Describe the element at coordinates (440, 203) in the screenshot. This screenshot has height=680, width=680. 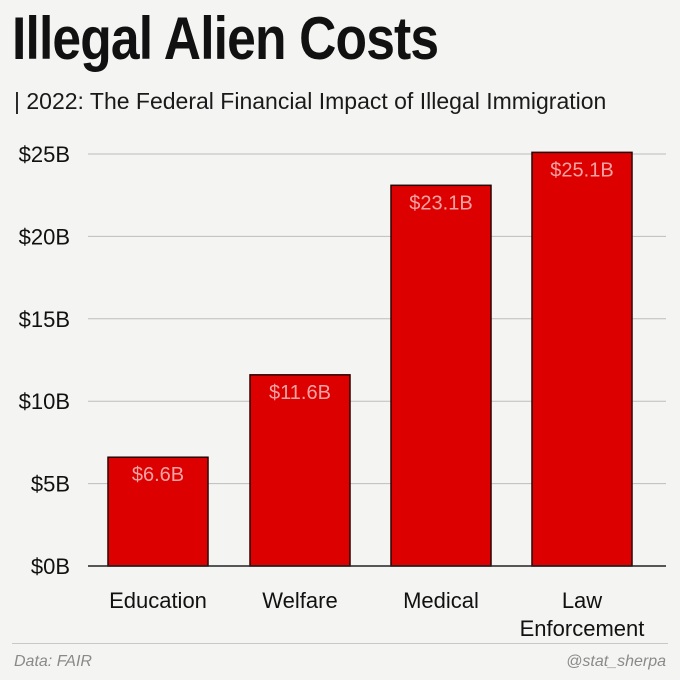
I see `data-label: $23.1B` at that location.